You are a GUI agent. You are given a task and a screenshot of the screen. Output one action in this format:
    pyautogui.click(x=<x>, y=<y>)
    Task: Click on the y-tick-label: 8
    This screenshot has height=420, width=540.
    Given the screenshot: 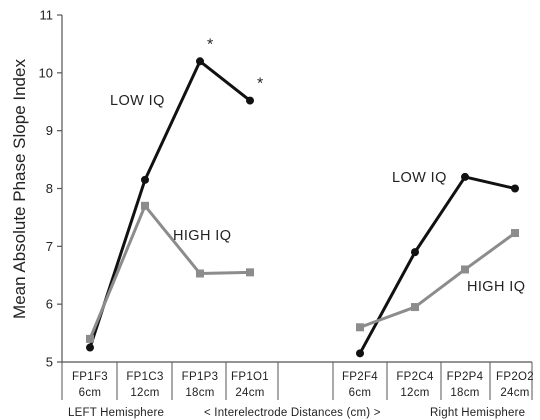 What is the action you would take?
    pyautogui.click(x=49, y=188)
    